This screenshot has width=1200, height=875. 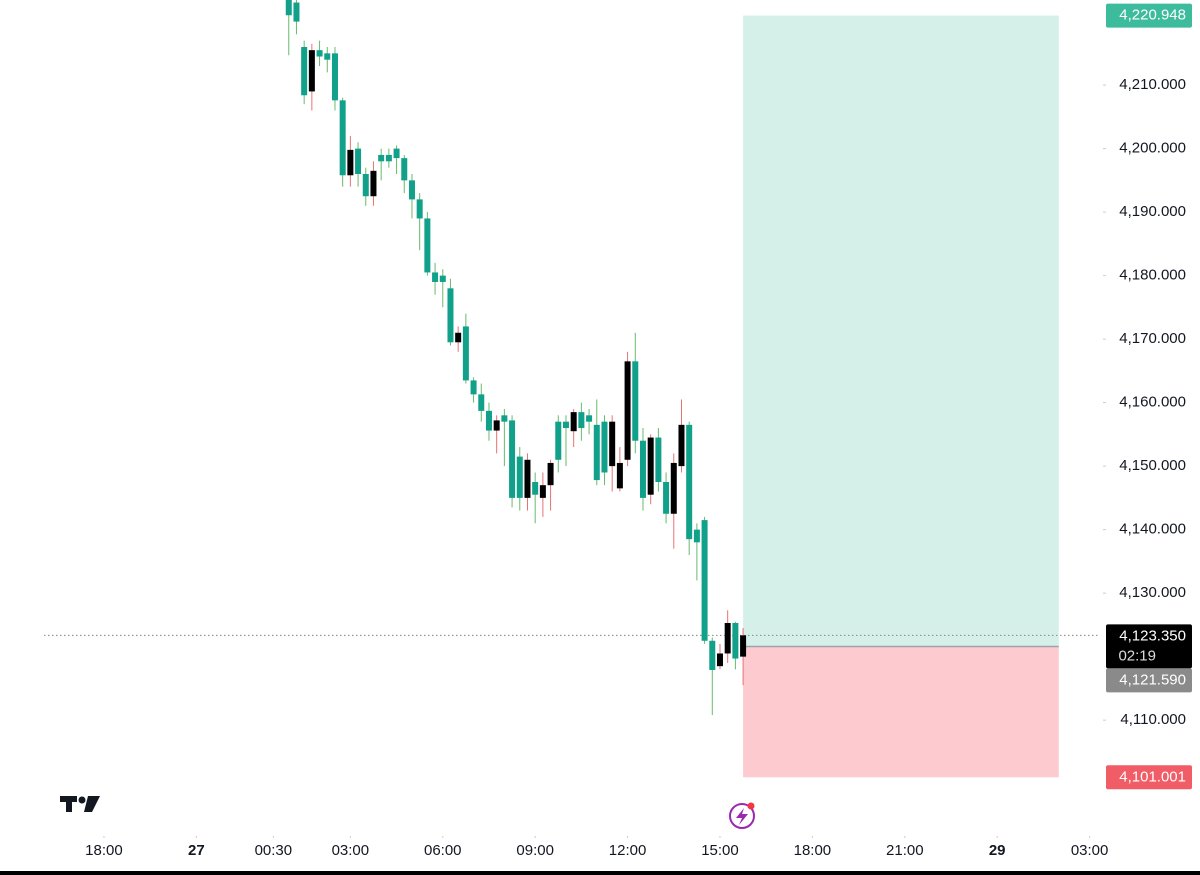 What do you see at coordinates (274, 850) in the screenshot?
I see `x-tick-label: 00:30` at bounding box center [274, 850].